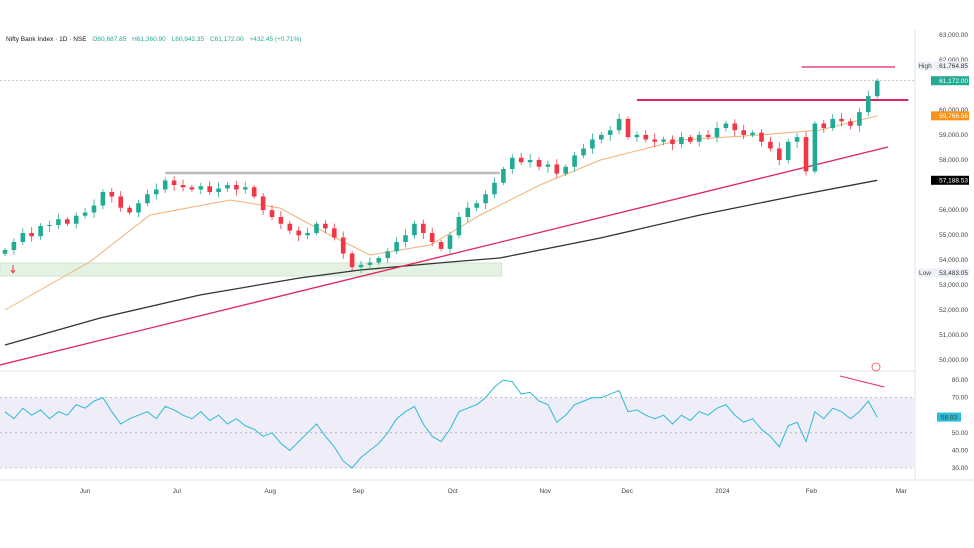  I want to click on price-tick-label: 50,000.00, so click(953, 360).